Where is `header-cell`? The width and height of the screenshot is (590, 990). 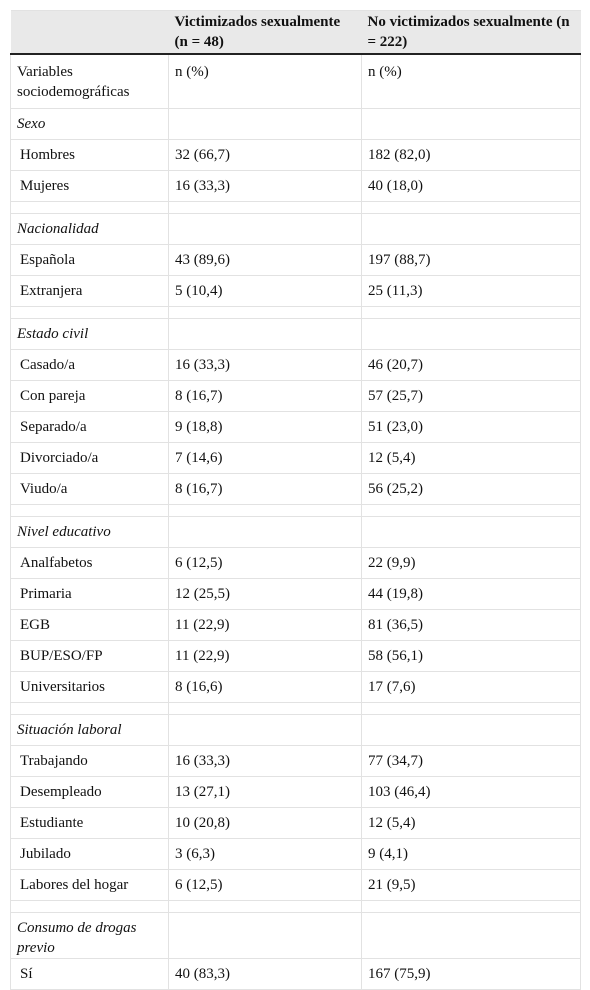
header-cell is located at coordinates (89, 32).